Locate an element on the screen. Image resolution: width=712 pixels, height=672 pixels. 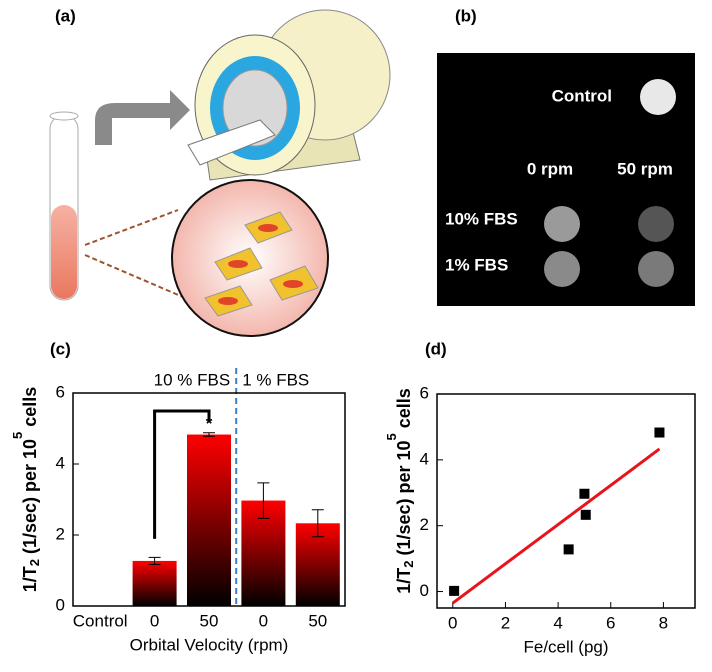
x-tick-label: 2 is located at coordinates (505, 622).